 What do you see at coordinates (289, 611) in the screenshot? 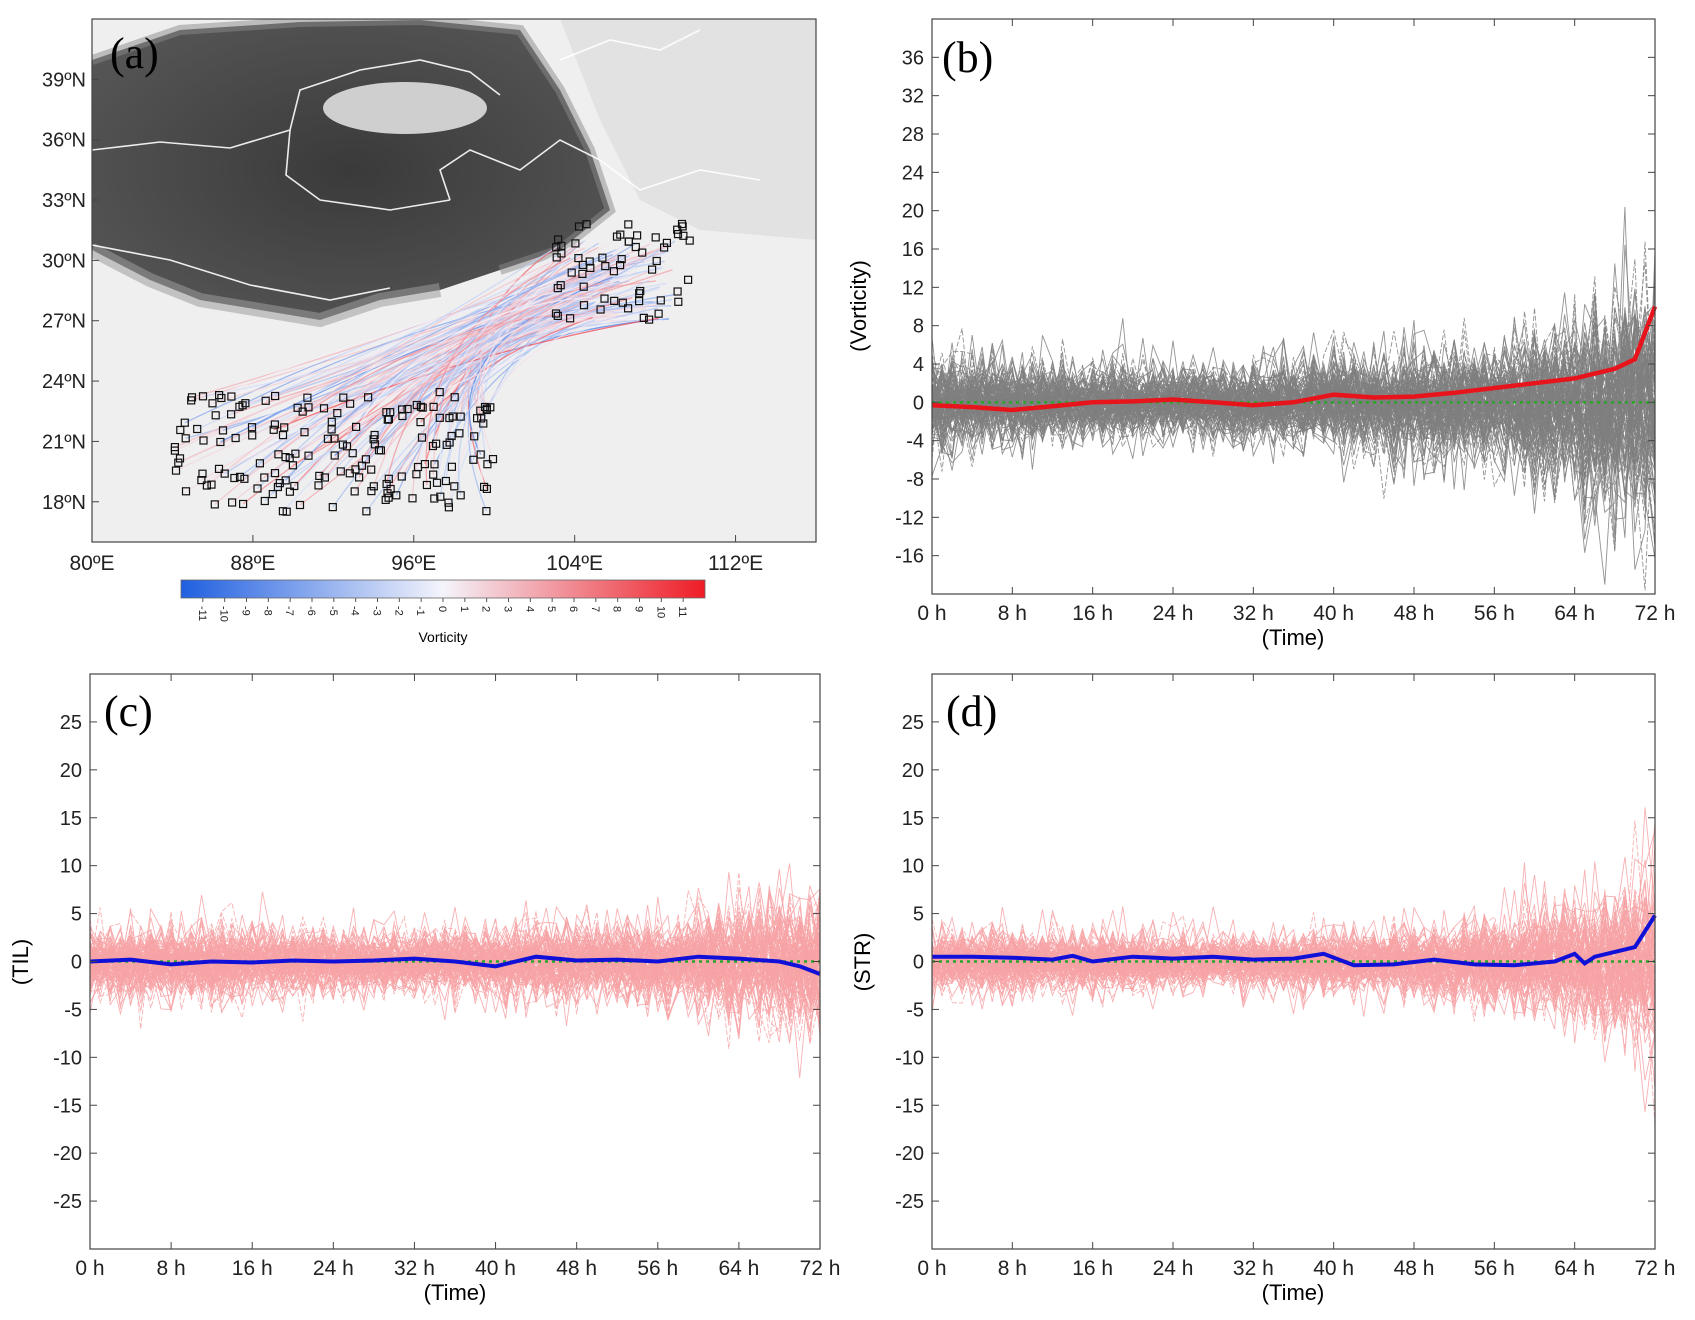
I see `colorbar-tick-label: -7` at bounding box center [289, 611].